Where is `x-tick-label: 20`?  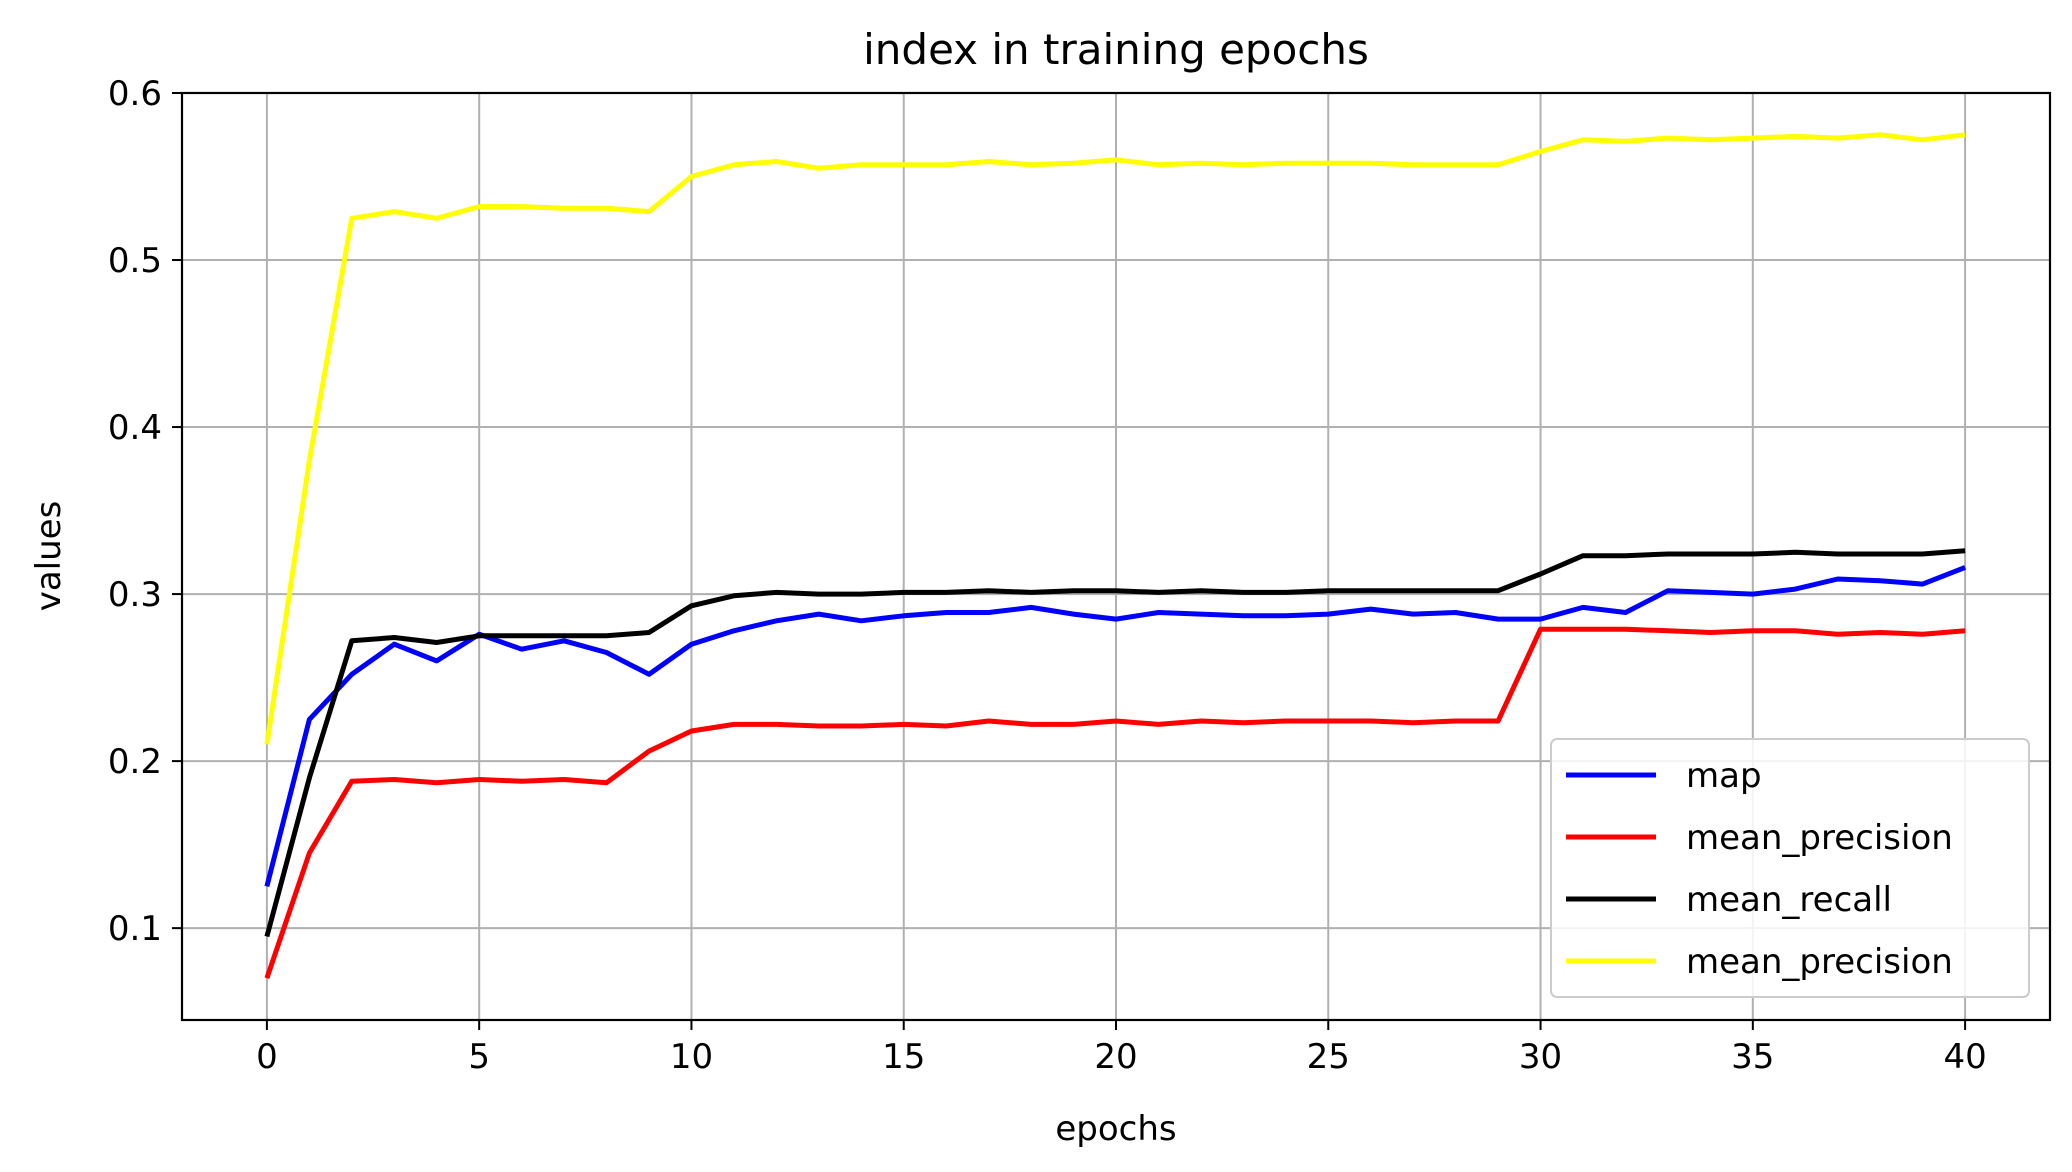
x-tick-label: 20 is located at coordinates (1115, 1057).